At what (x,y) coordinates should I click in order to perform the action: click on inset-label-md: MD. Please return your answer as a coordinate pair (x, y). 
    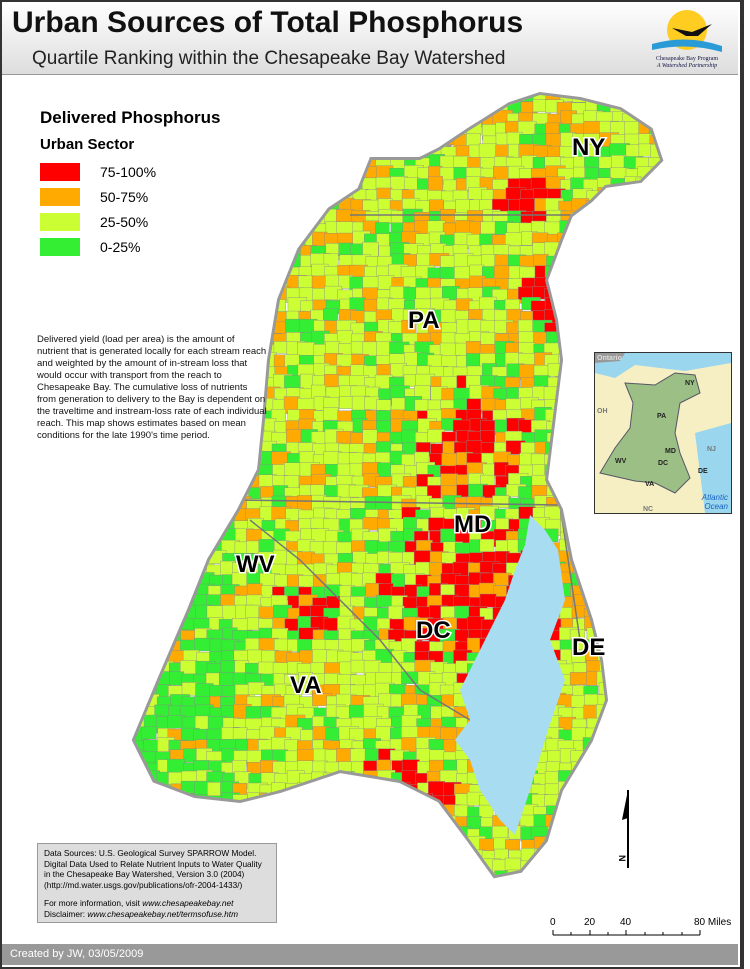
    Looking at the image, I should click on (670, 451).